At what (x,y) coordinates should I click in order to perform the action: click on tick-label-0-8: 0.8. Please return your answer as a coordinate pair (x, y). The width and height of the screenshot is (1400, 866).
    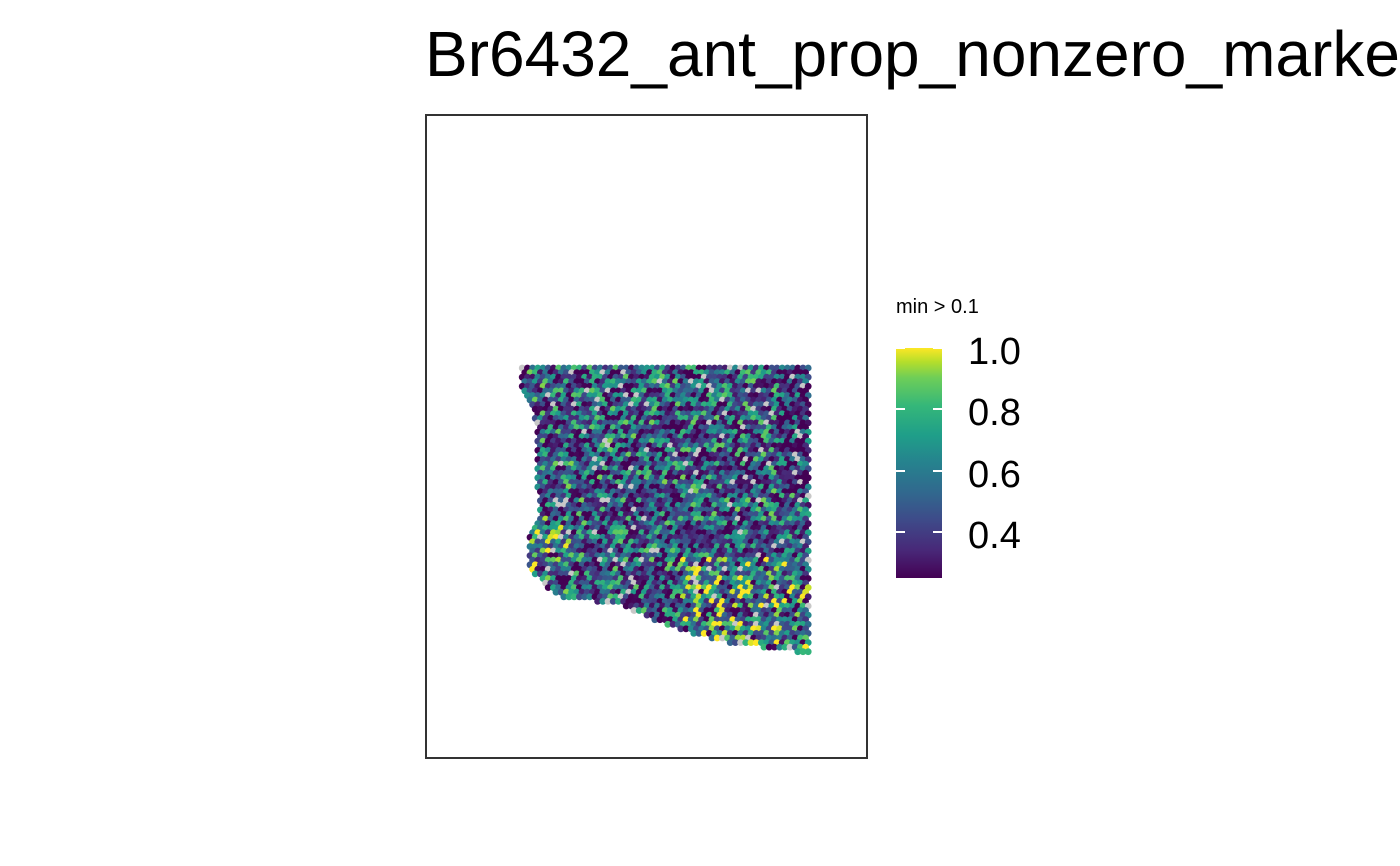
    Looking at the image, I should click on (994, 413).